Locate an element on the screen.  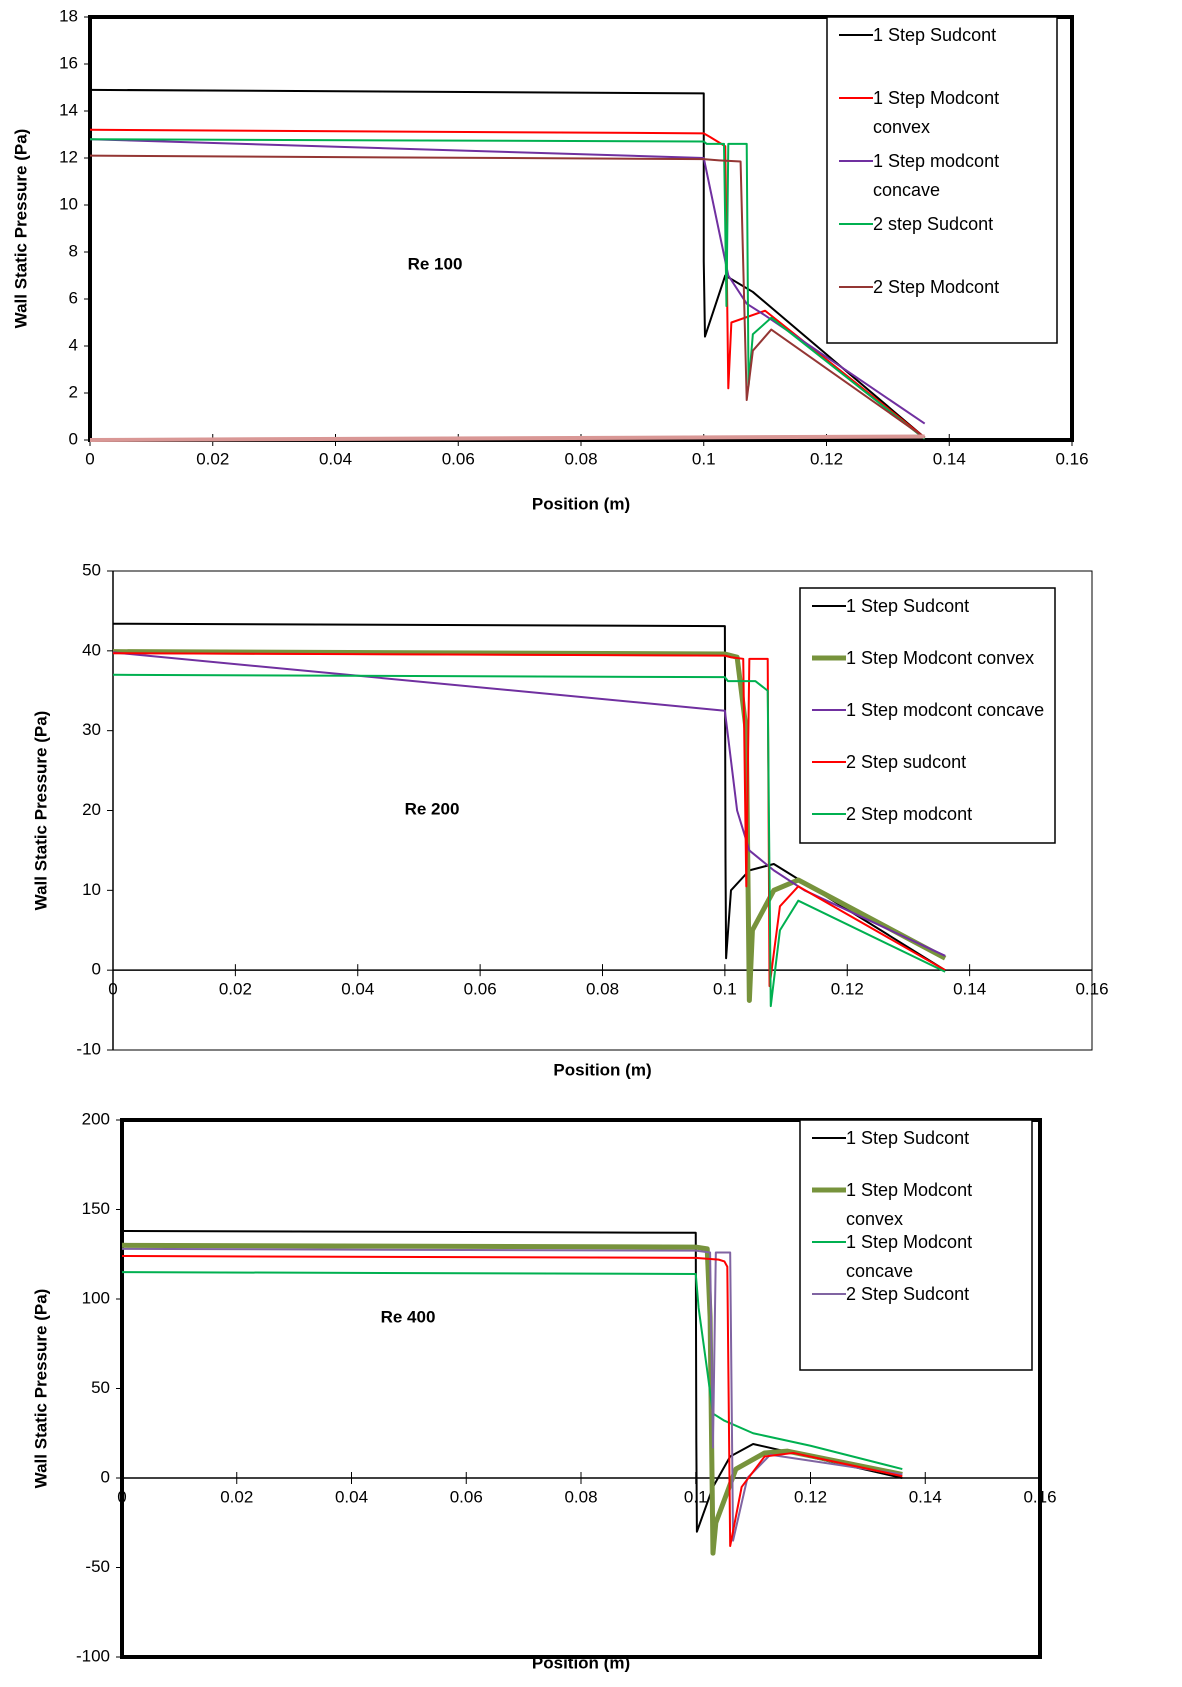
y-tick-label: 2 is located at coordinates (73, 391).